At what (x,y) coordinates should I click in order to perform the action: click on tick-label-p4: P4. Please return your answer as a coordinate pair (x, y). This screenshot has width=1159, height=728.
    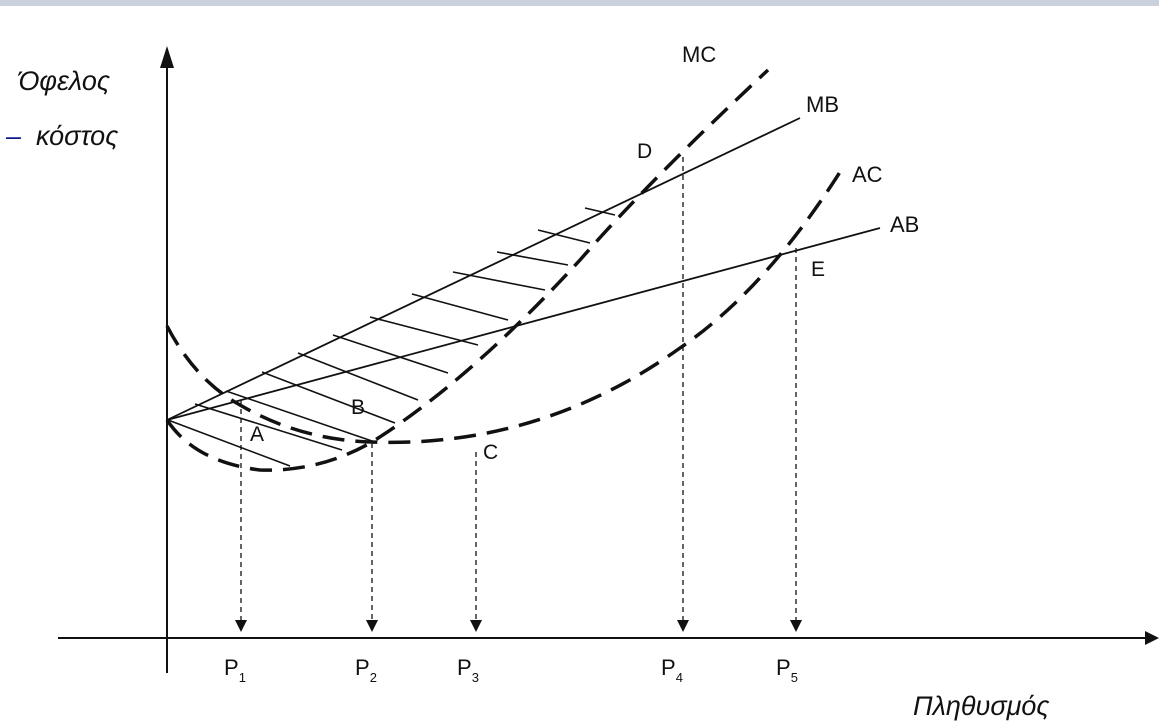
    Looking at the image, I should click on (672, 670).